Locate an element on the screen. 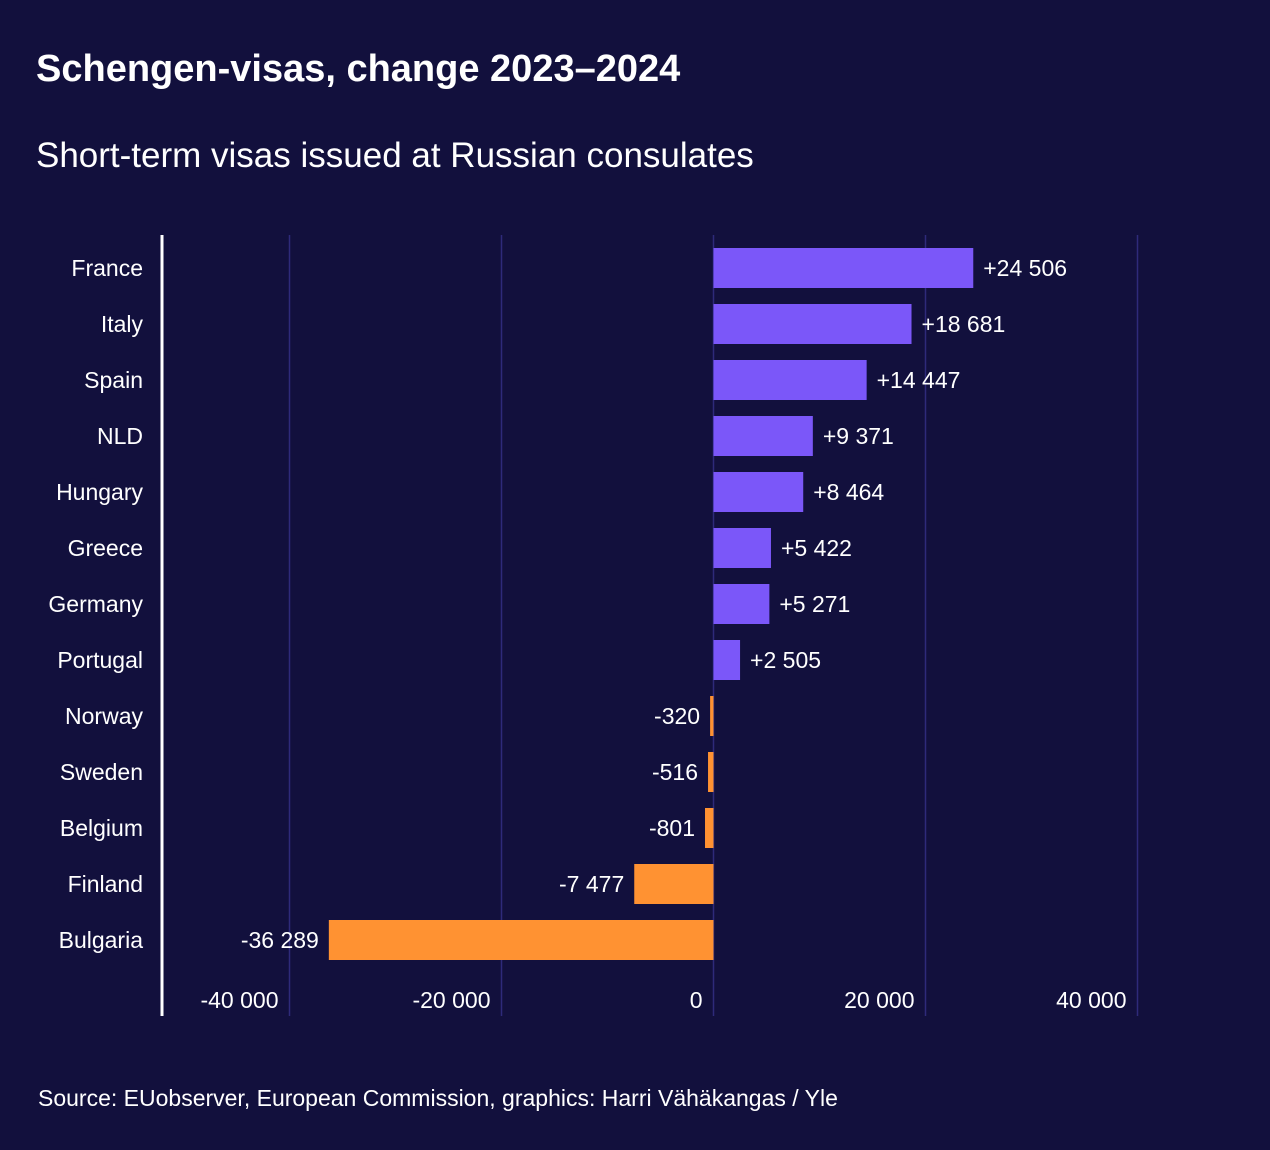 The height and width of the screenshot is (1150, 1270). bar-finland is located at coordinates (674, 884).